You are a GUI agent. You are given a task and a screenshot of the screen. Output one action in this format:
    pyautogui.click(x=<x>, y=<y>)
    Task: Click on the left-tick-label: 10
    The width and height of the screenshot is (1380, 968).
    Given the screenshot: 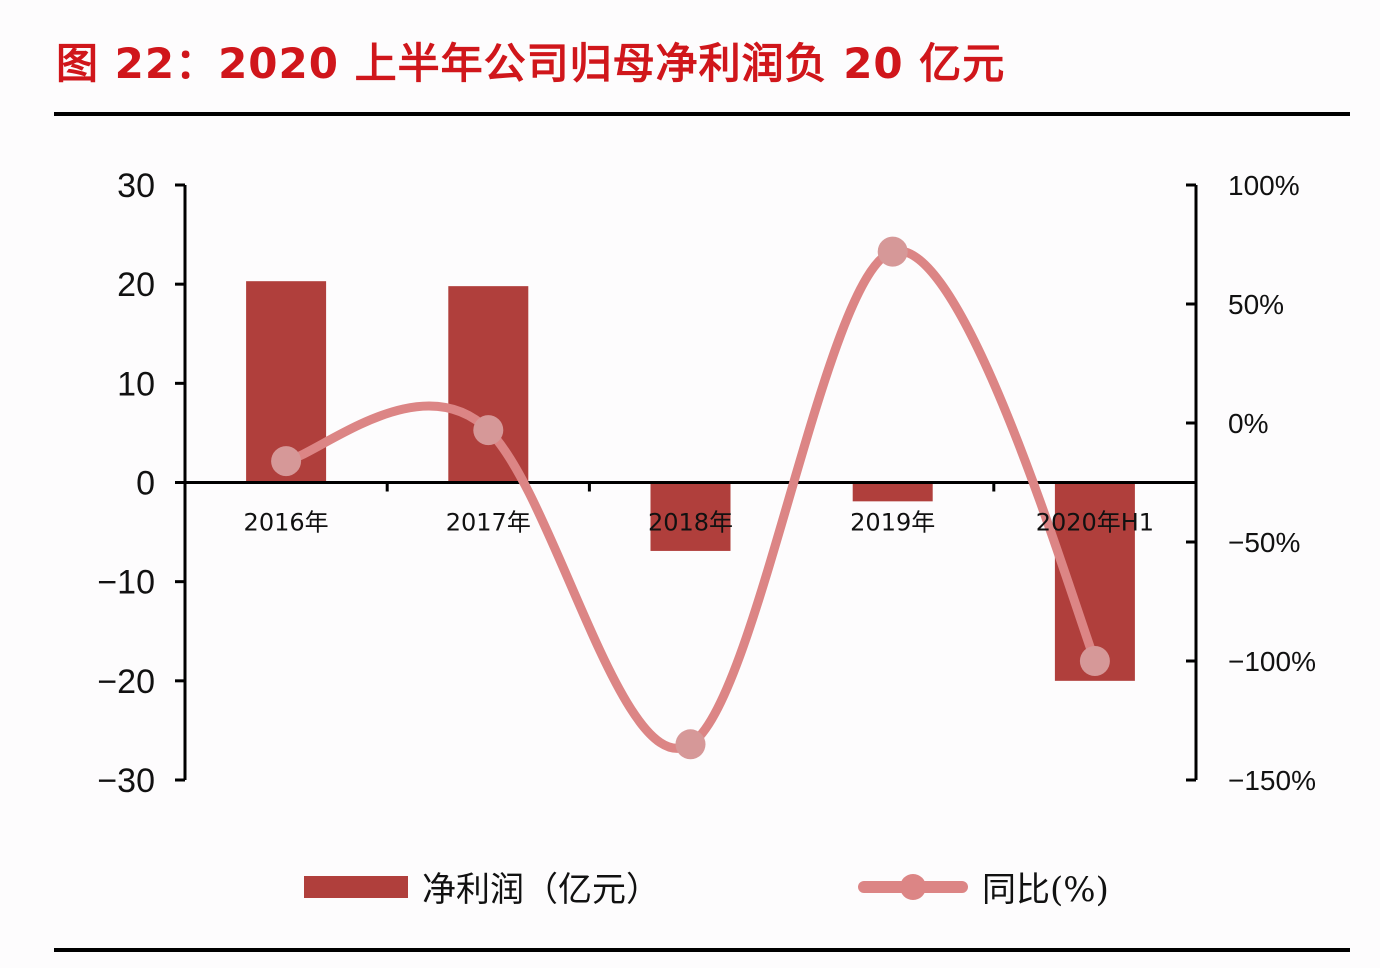 What is the action you would take?
    pyautogui.click(x=136, y=384)
    